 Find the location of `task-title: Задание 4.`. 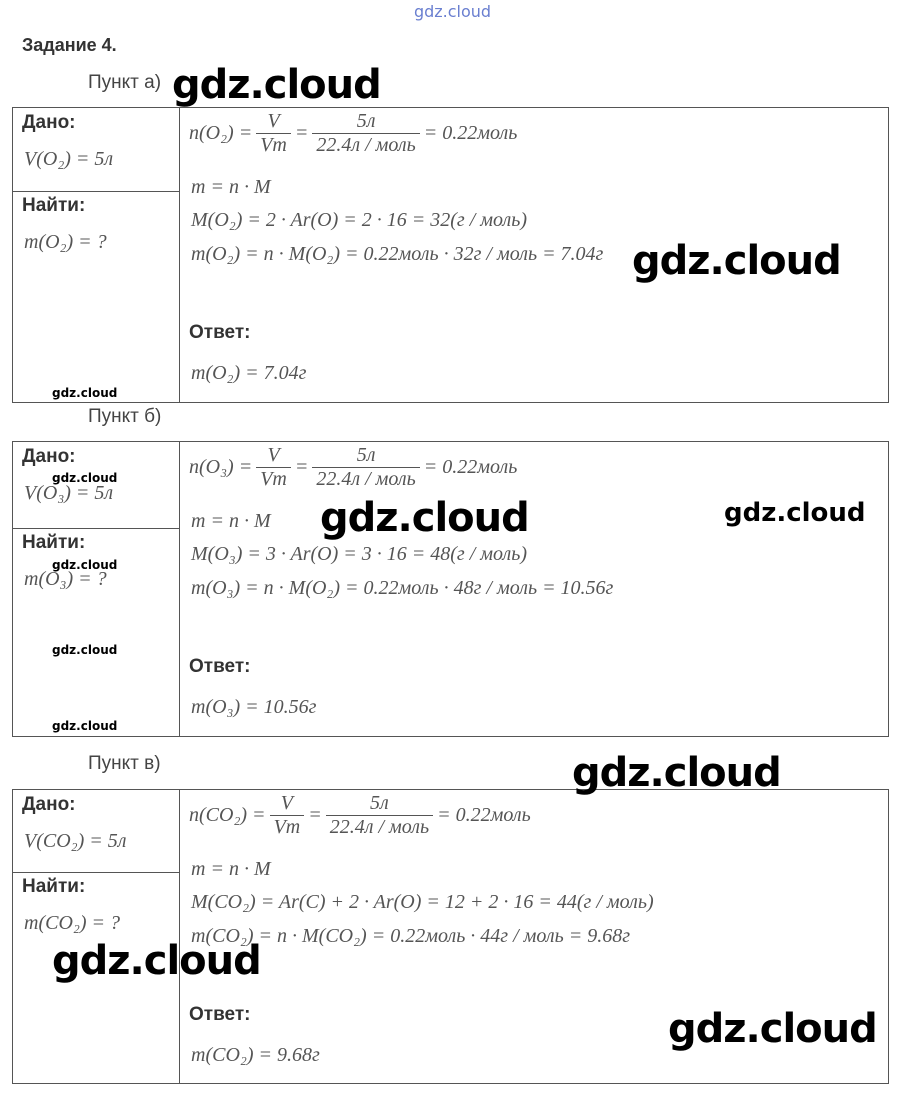

task-title: Задание 4. is located at coordinates (69, 45).